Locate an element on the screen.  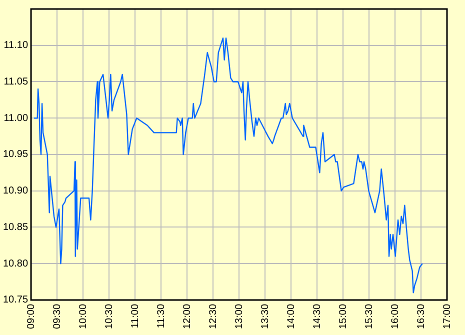
x-tick-label: 15:00 is located at coordinates (343, 317).